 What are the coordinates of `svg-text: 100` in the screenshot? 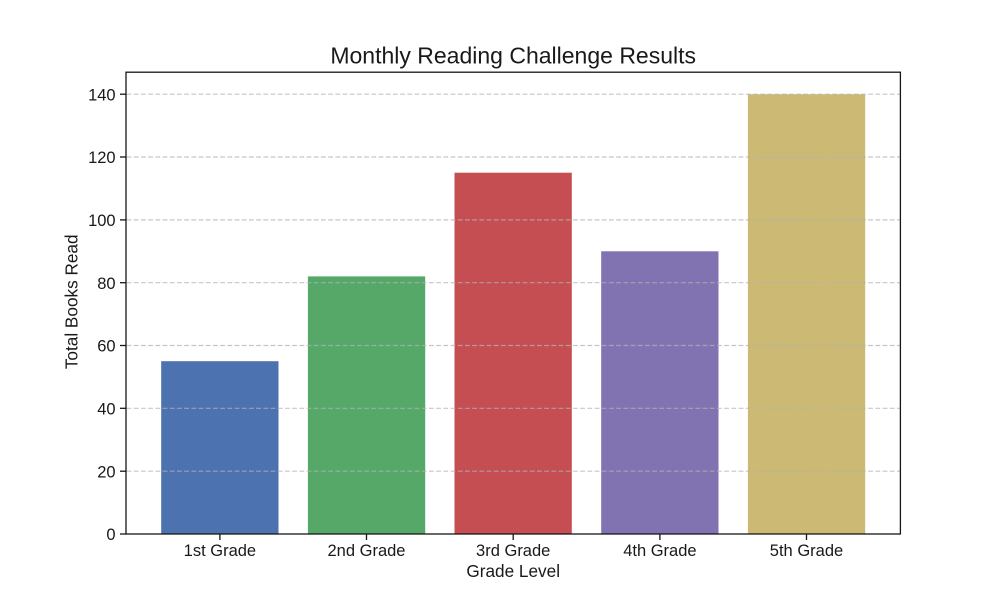 It's located at (102, 221).